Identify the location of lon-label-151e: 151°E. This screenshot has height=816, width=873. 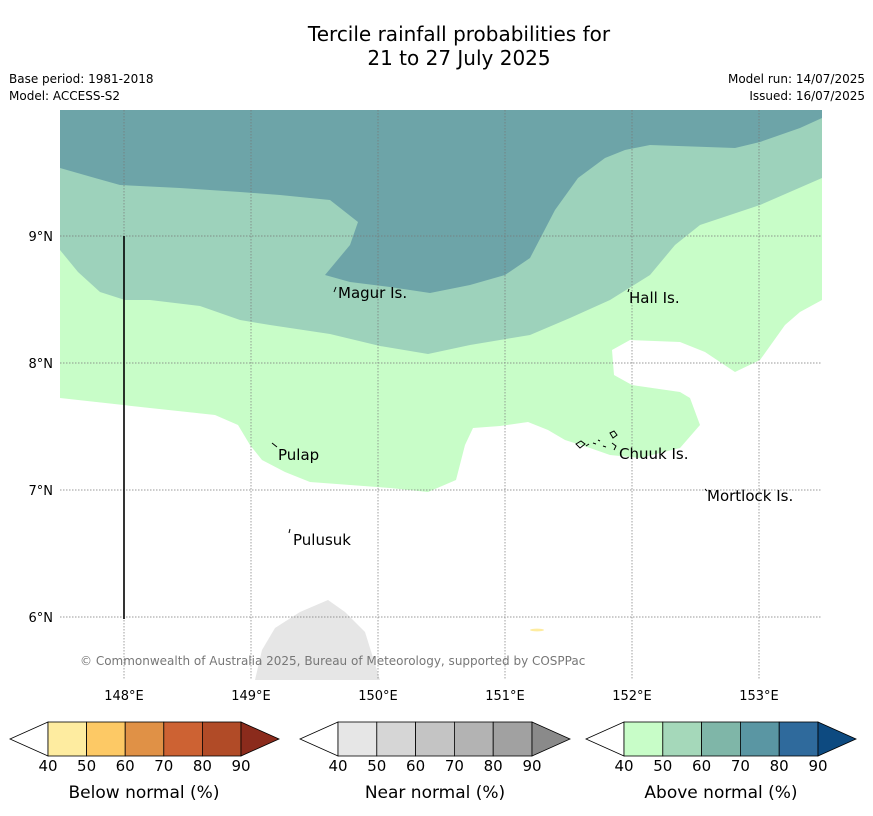
(505, 696).